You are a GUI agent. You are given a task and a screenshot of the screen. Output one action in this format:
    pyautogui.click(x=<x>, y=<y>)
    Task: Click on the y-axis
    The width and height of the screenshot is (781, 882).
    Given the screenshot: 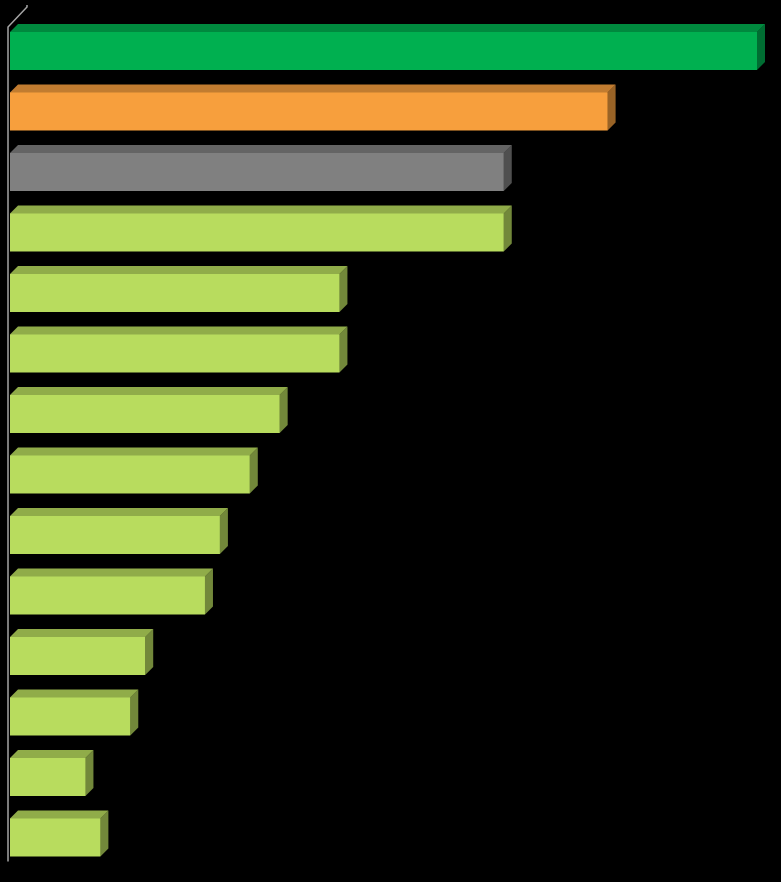 What is the action you would take?
    pyautogui.click(x=17, y=433)
    